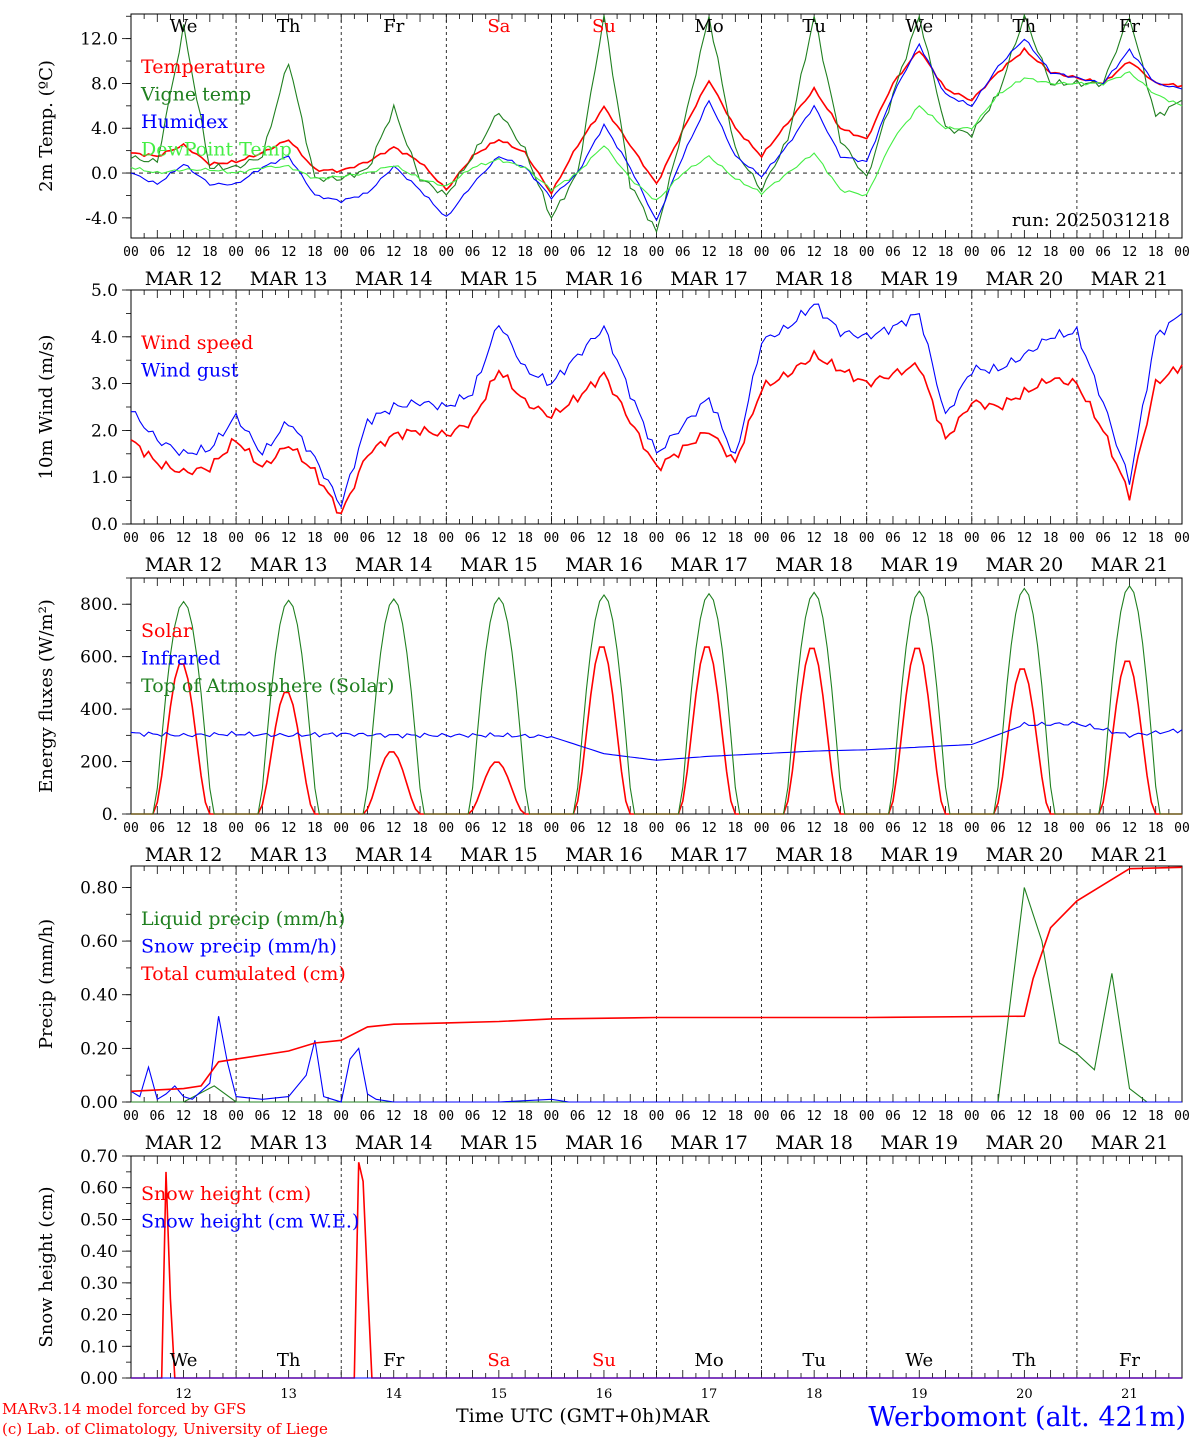  Describe the element at coordinates (814, 1394) in the screenshot. I see `day-number-label: 18` at that location.